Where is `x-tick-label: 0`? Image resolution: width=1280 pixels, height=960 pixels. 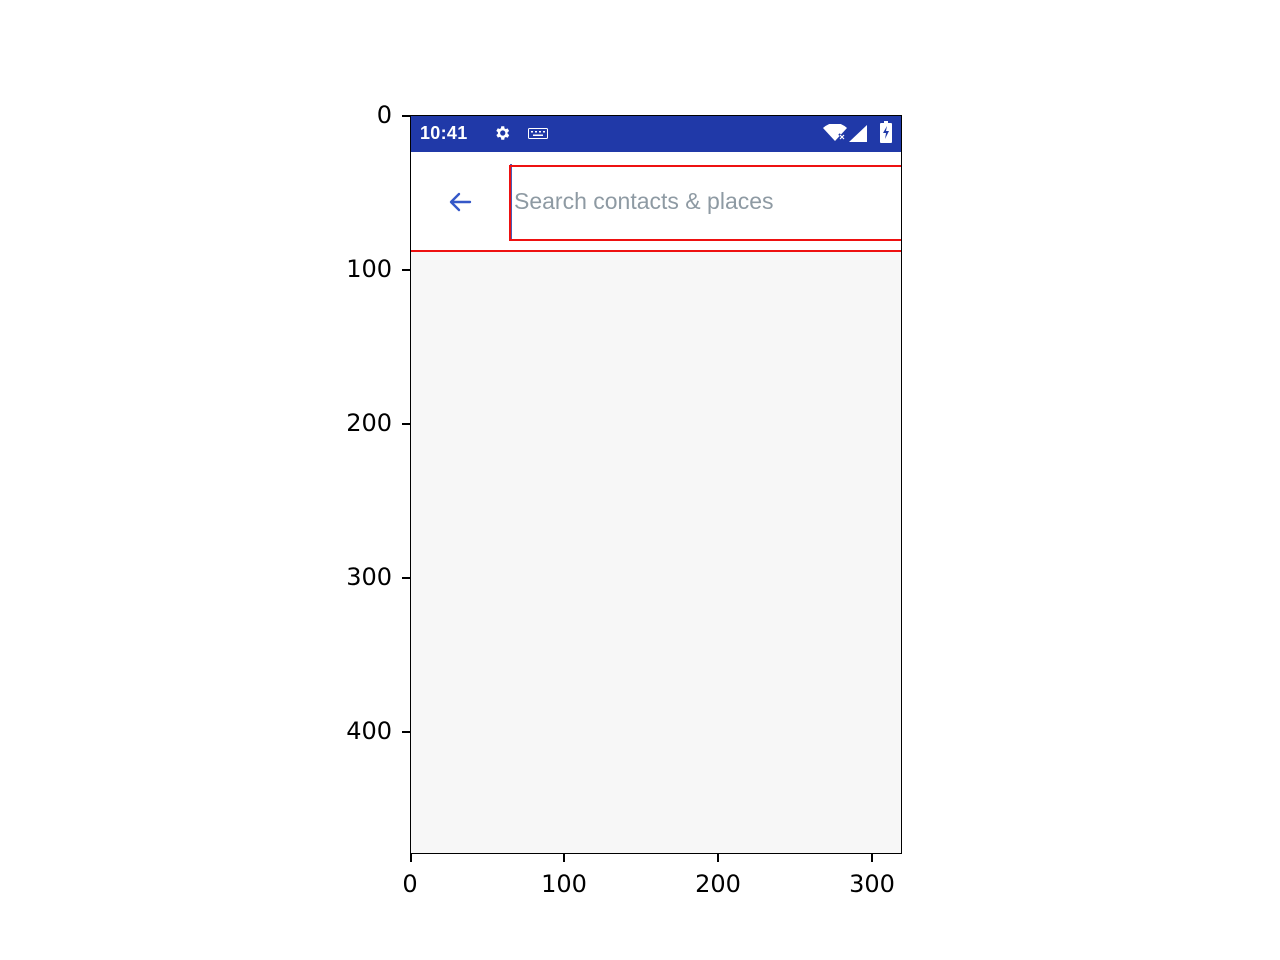 x-tick-label: 0 is located at coordinates (410, 884).